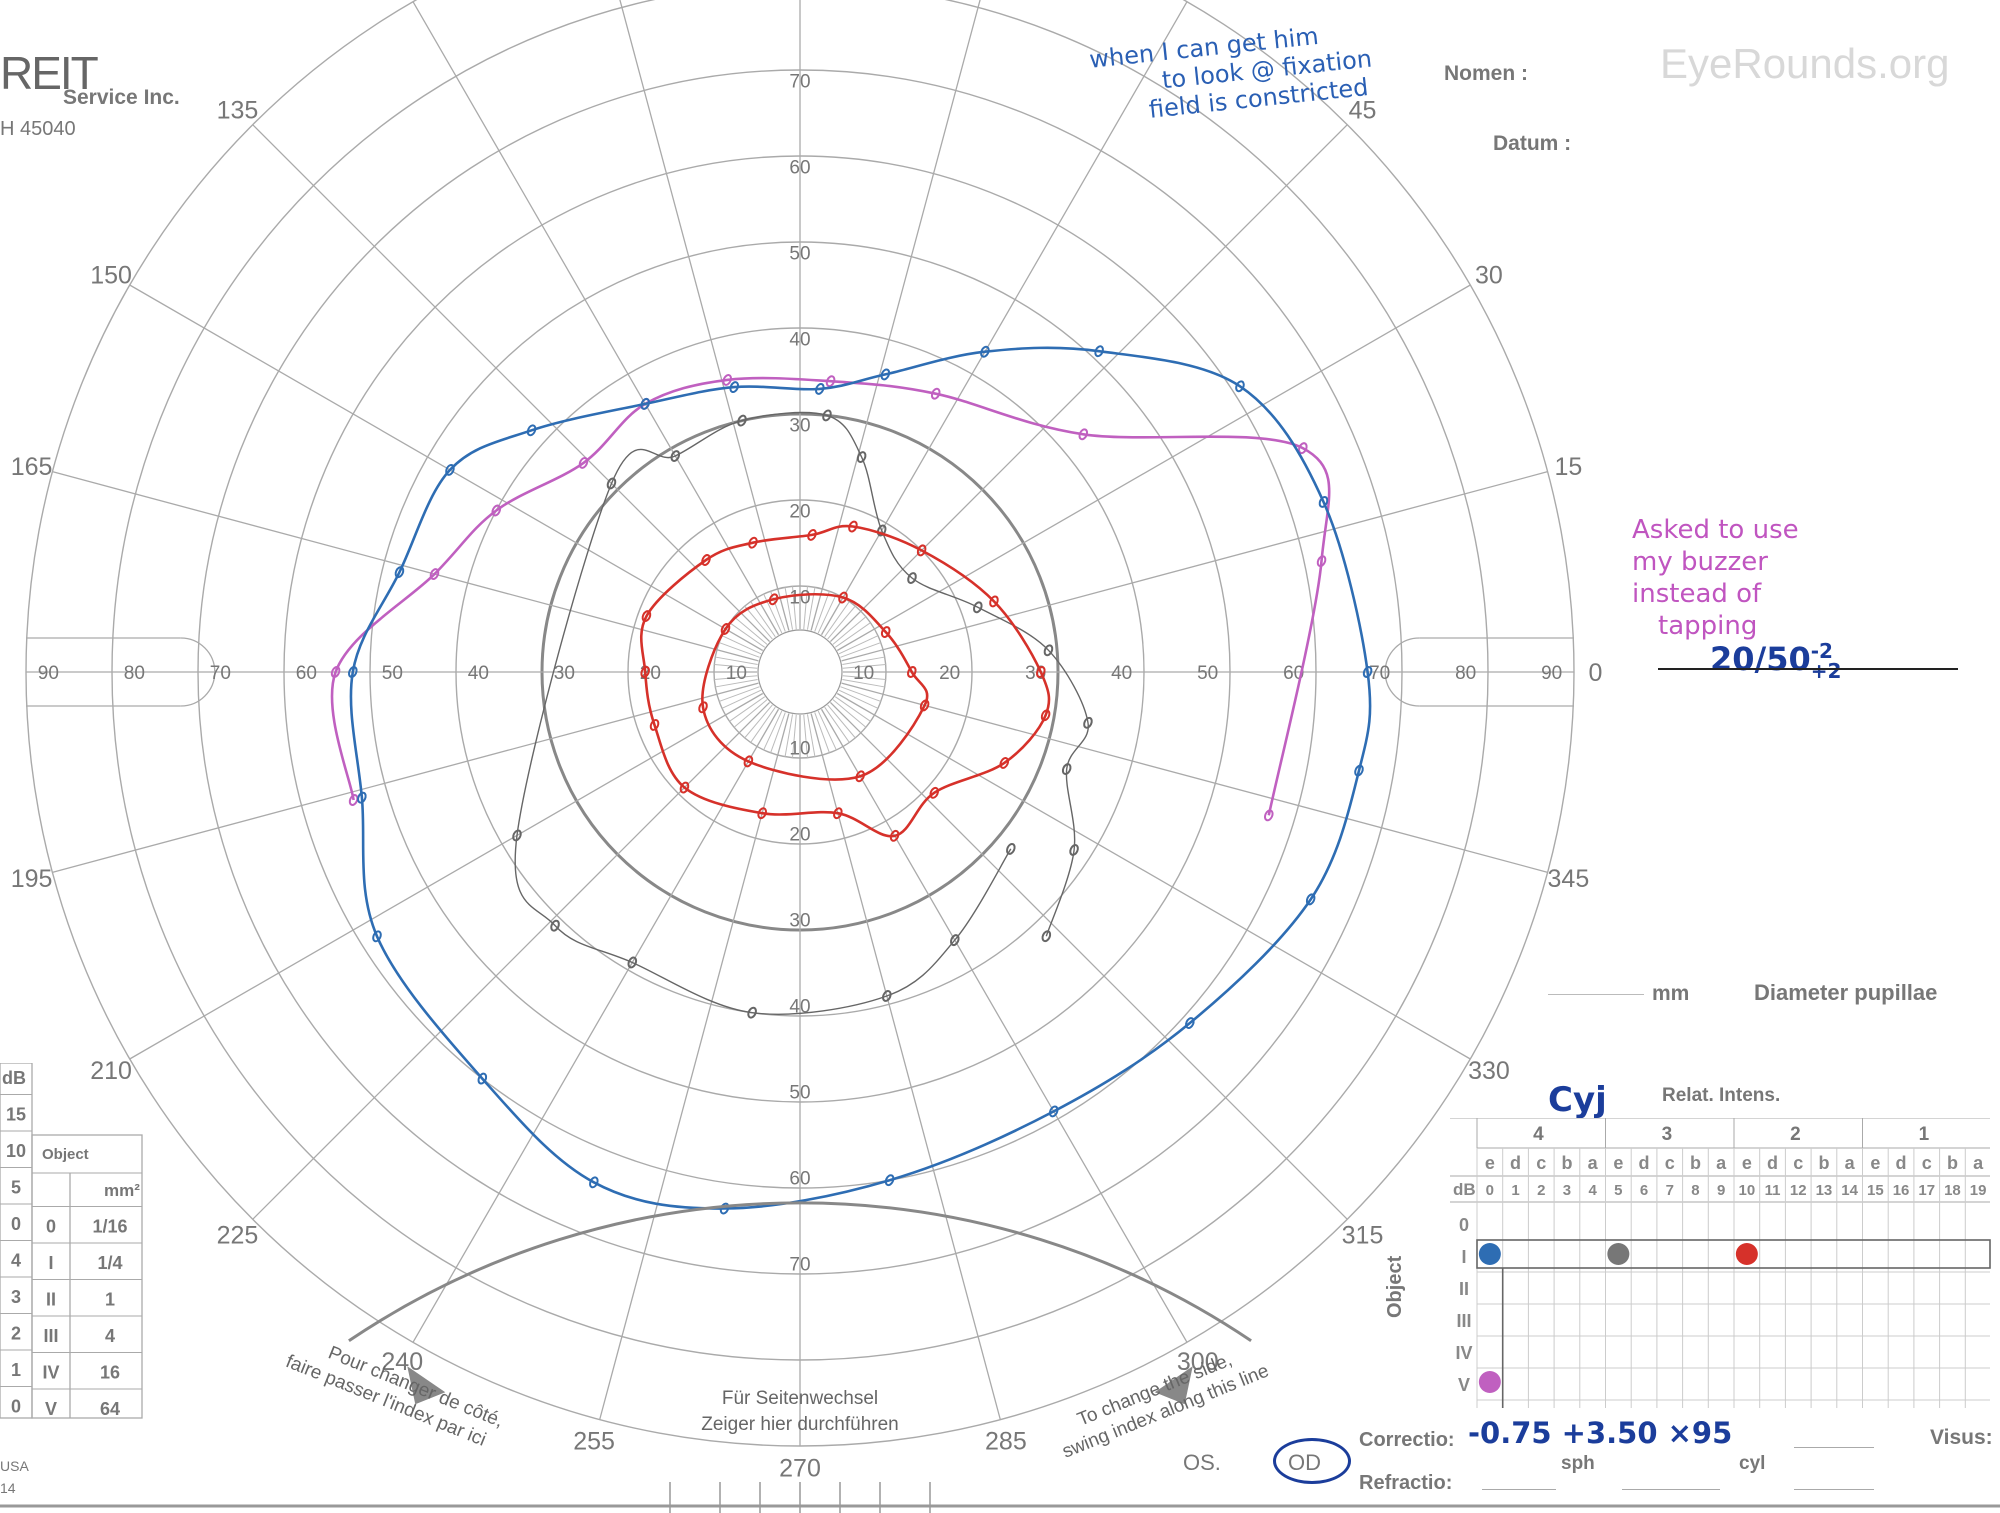 The width and height of the screenshot is (2000, 1513). Describe the element at coordinates (650, 673) in the screenshot. I see `scale-label-180-20: 20` at that location.